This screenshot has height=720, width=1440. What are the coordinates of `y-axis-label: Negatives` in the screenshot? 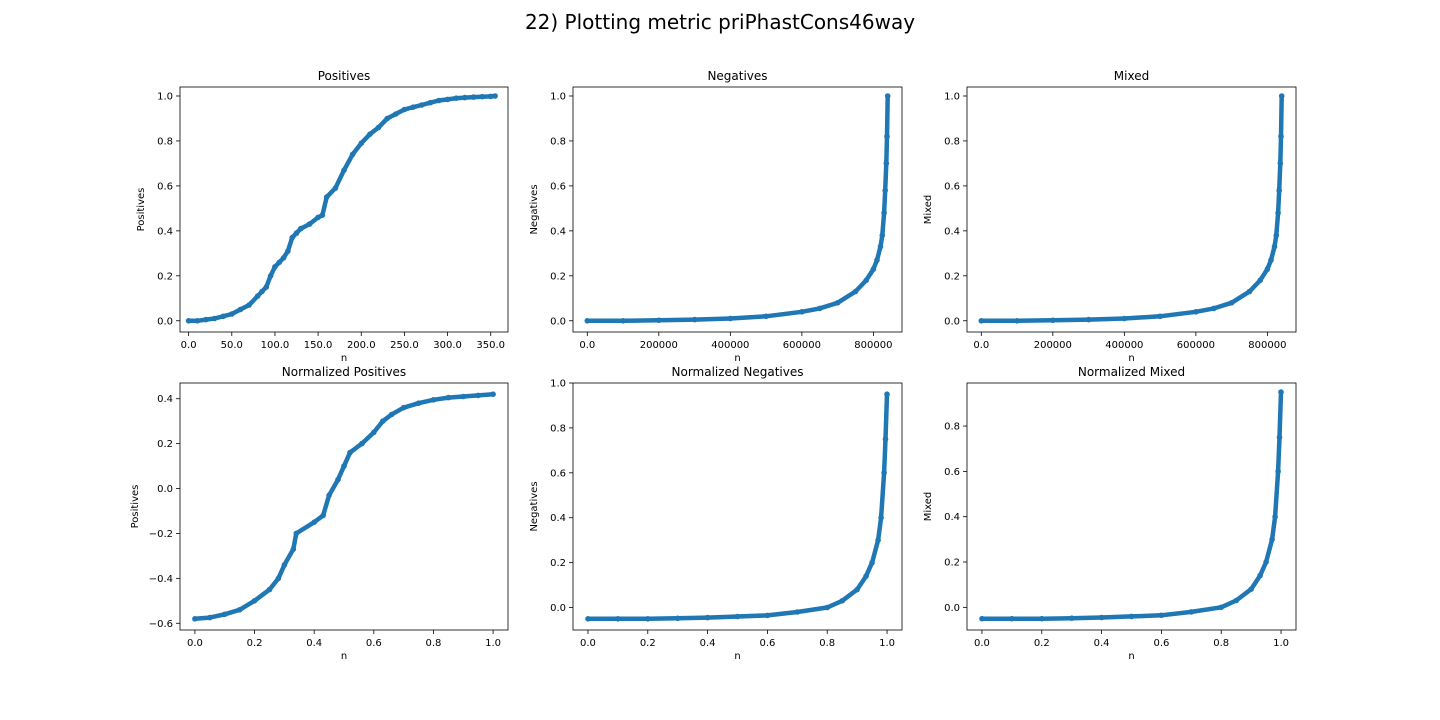 It's located at (534, 209).